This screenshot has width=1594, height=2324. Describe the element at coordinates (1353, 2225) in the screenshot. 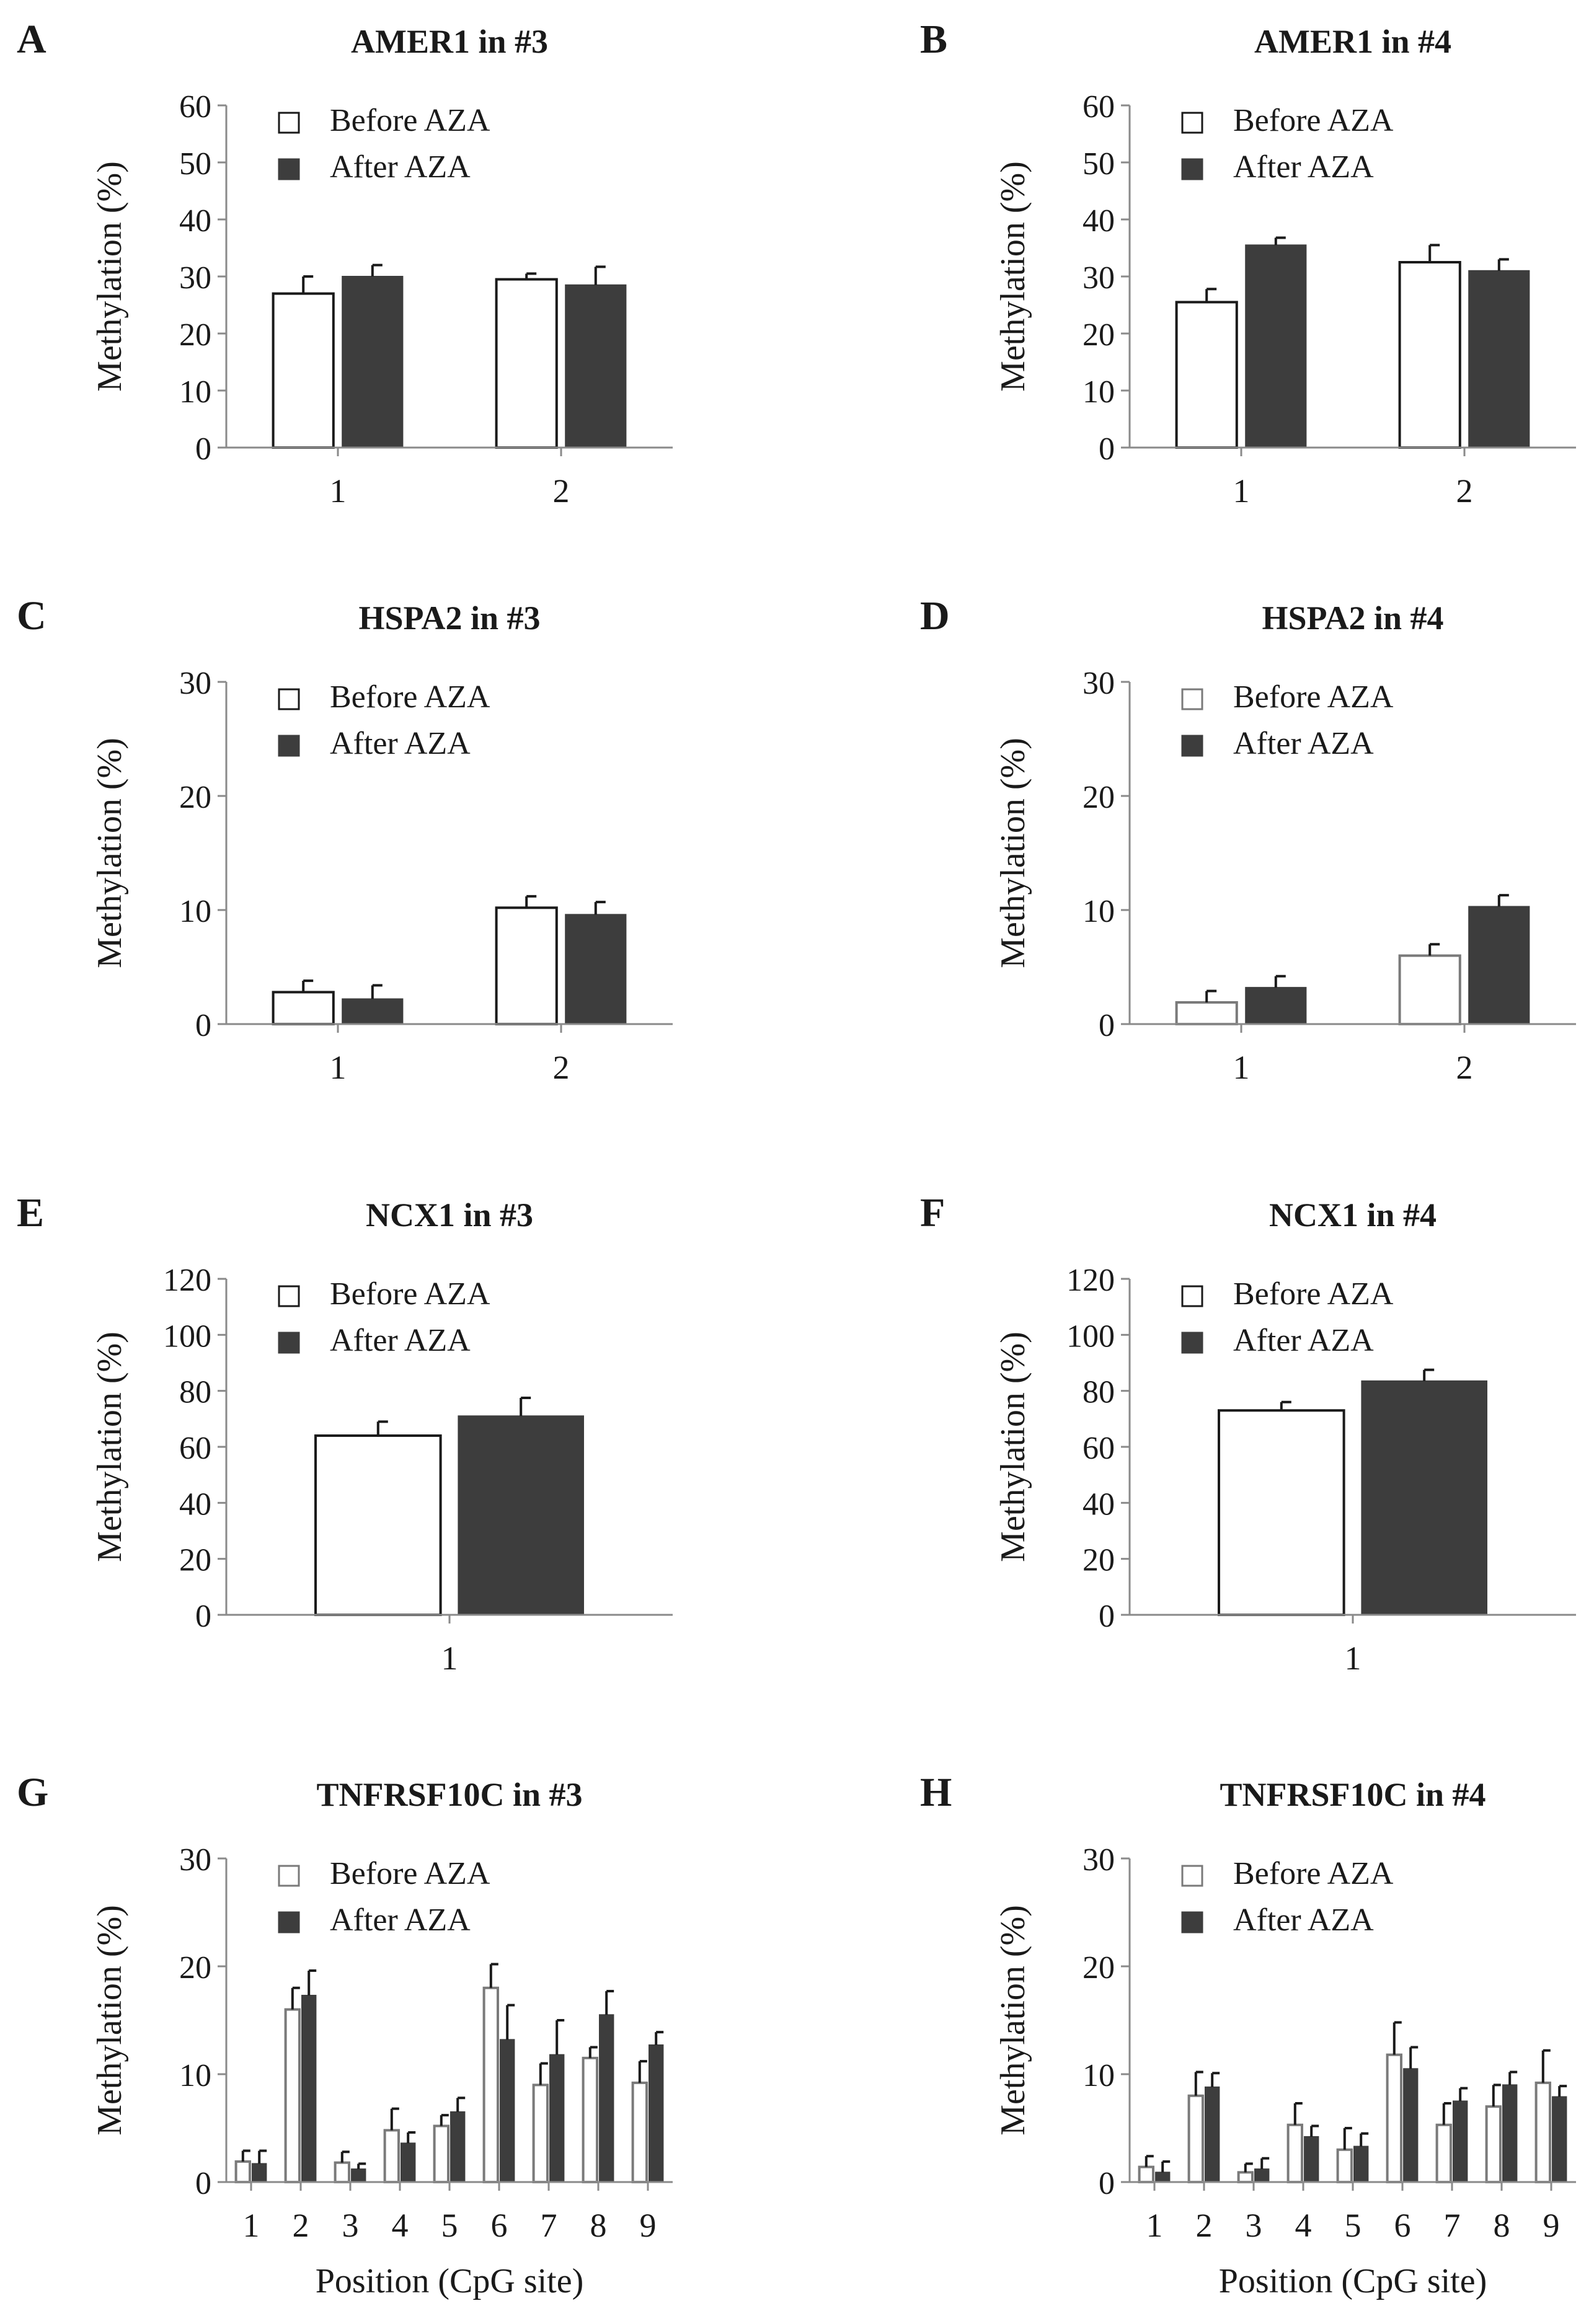

I see `x-tick-label: 5` at that location.